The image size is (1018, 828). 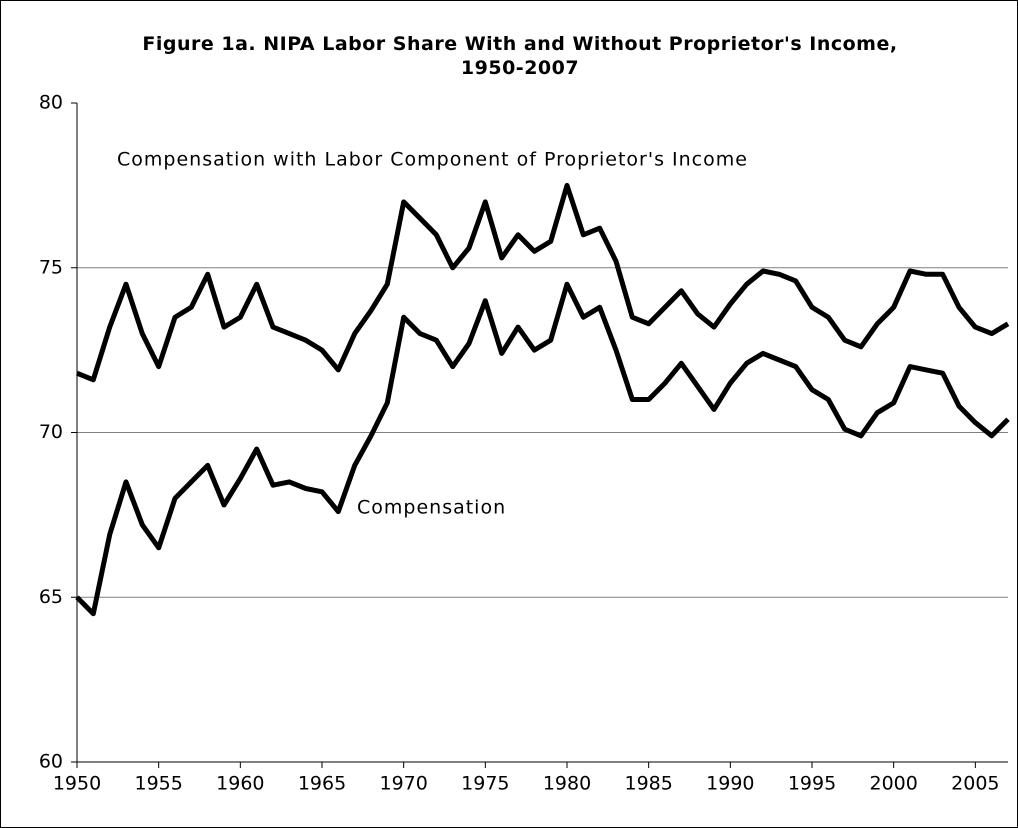 What do you see at coordinates (77, 784) in the screenshot?
I see `x-tick-label: 1950` at bounding box center [77, 784].